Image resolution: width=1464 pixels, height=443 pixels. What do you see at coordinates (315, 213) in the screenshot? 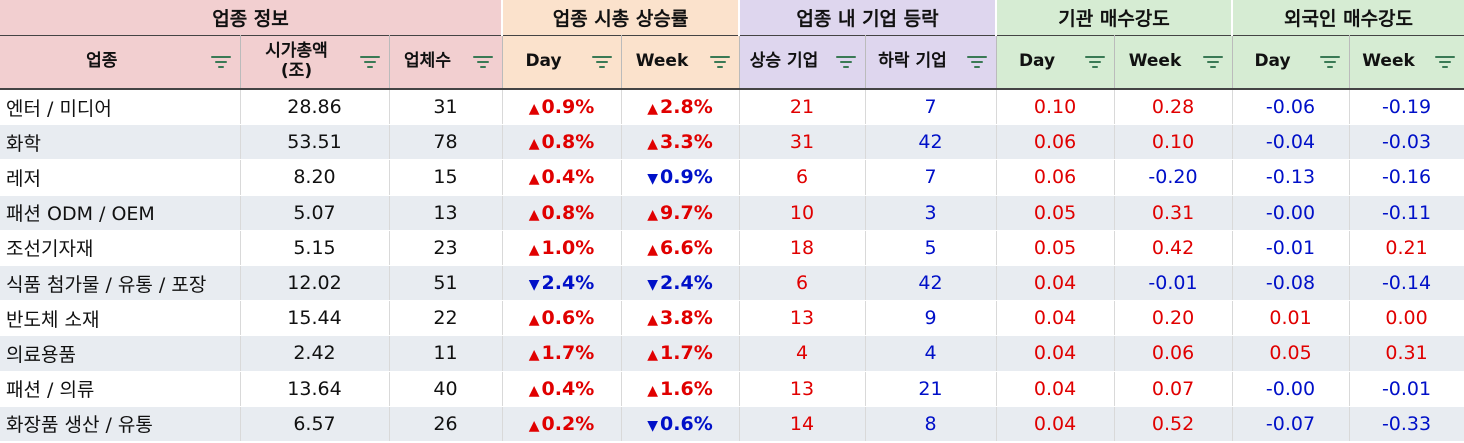
I see `market-cap-cell: 5.07` at bounding box center [315, 213].